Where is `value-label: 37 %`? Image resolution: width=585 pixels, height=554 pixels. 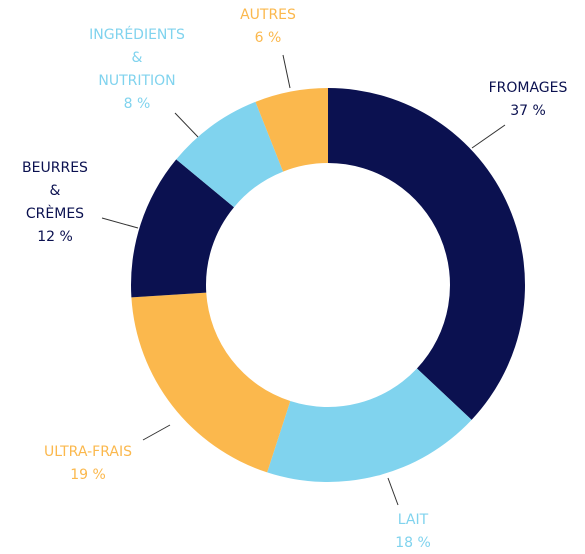
value-label: 37 % is located at coordinates (528, 111).